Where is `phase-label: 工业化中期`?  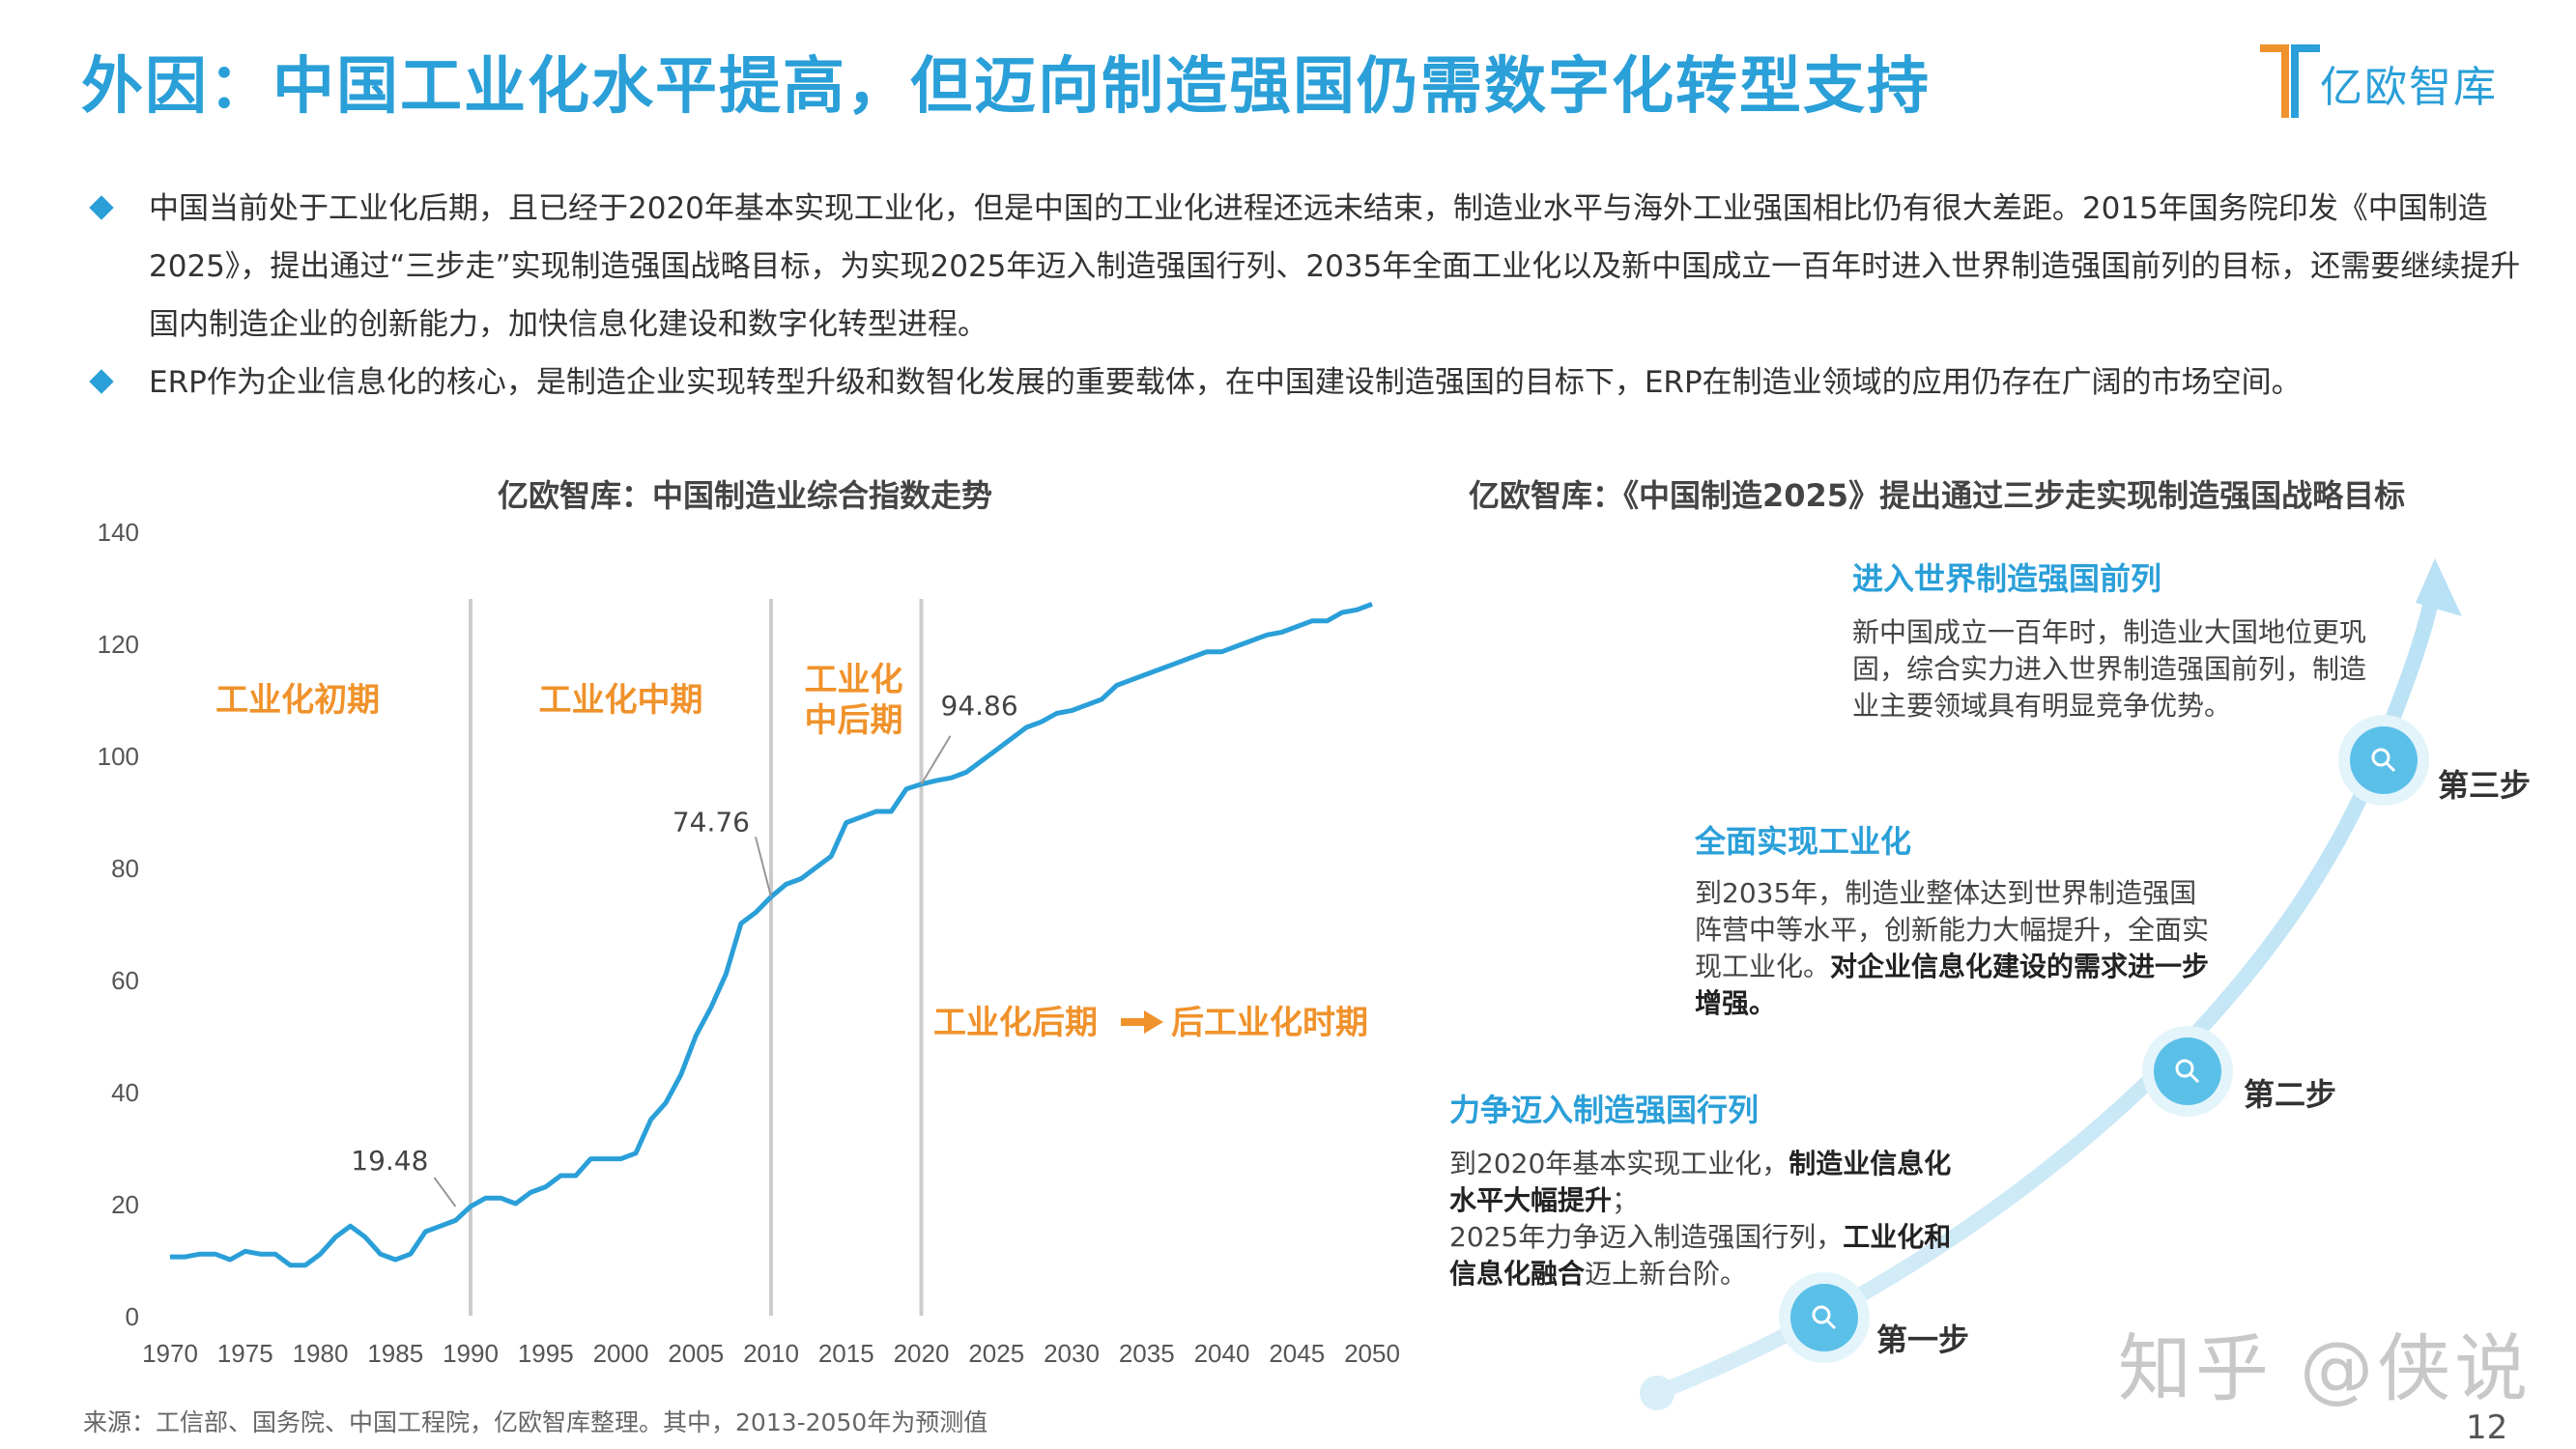
phase-label: 工业化中期 is located at coordinates (621, 700).